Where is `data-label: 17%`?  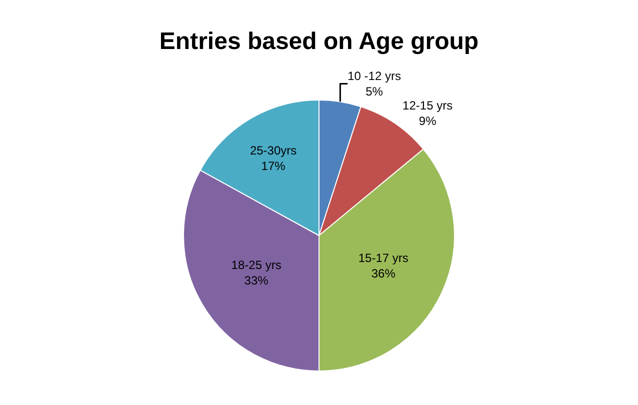
data-label: 17% is located at coordinates (273, 166).